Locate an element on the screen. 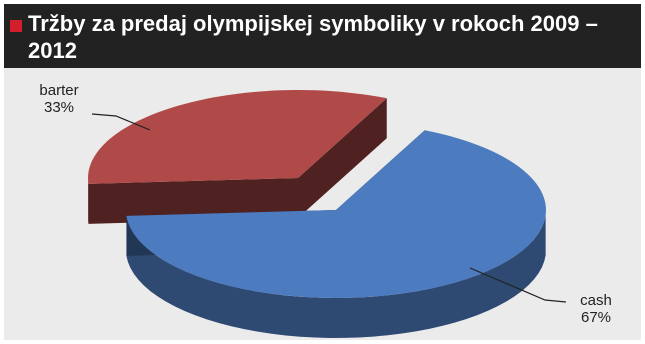  slice-name-barter: barter is located at coordinates (59, 90).